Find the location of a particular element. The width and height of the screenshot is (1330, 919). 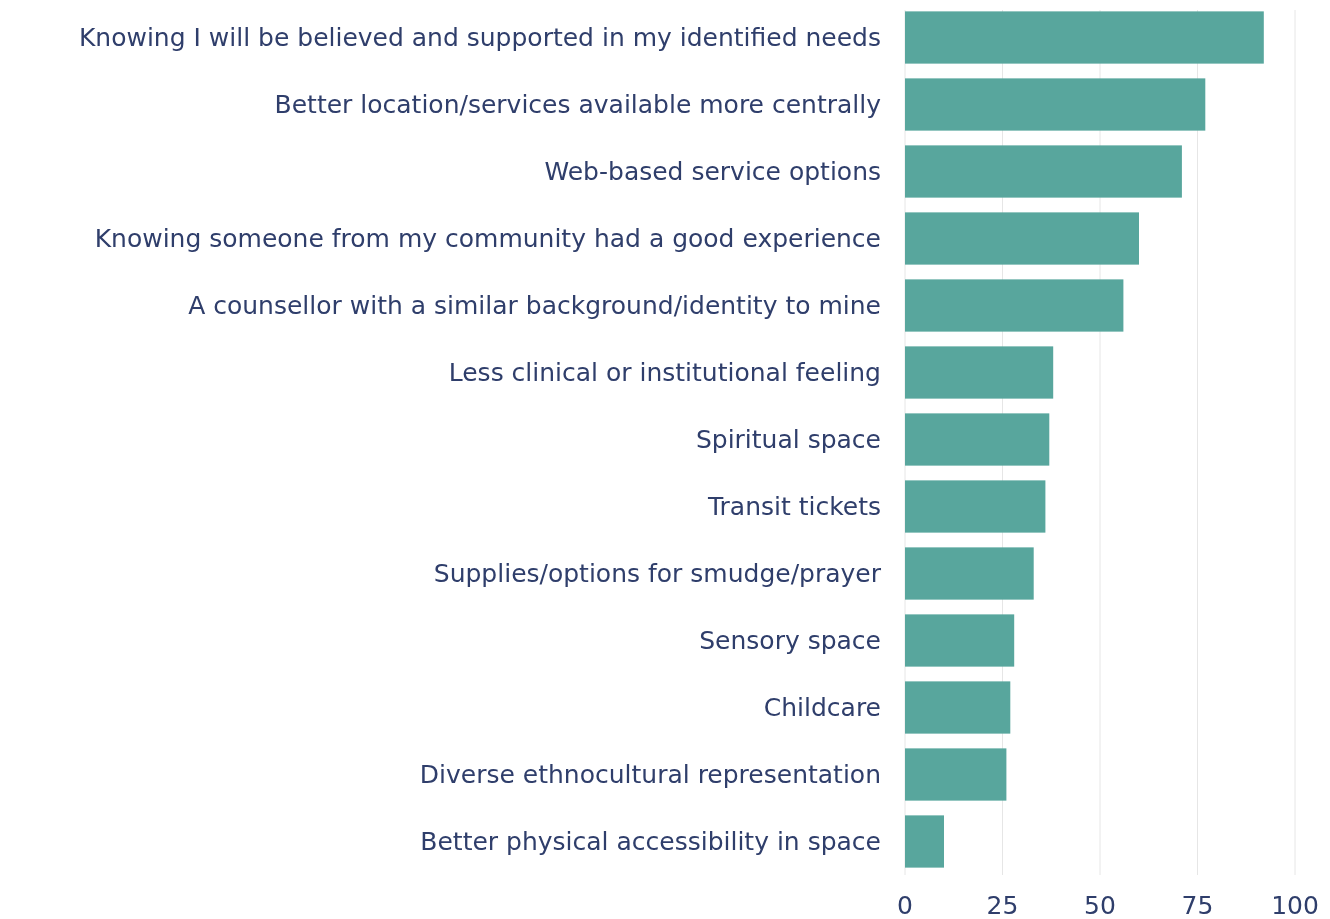

y-tick-label: Sensory space is located at coordinates (790, 640).